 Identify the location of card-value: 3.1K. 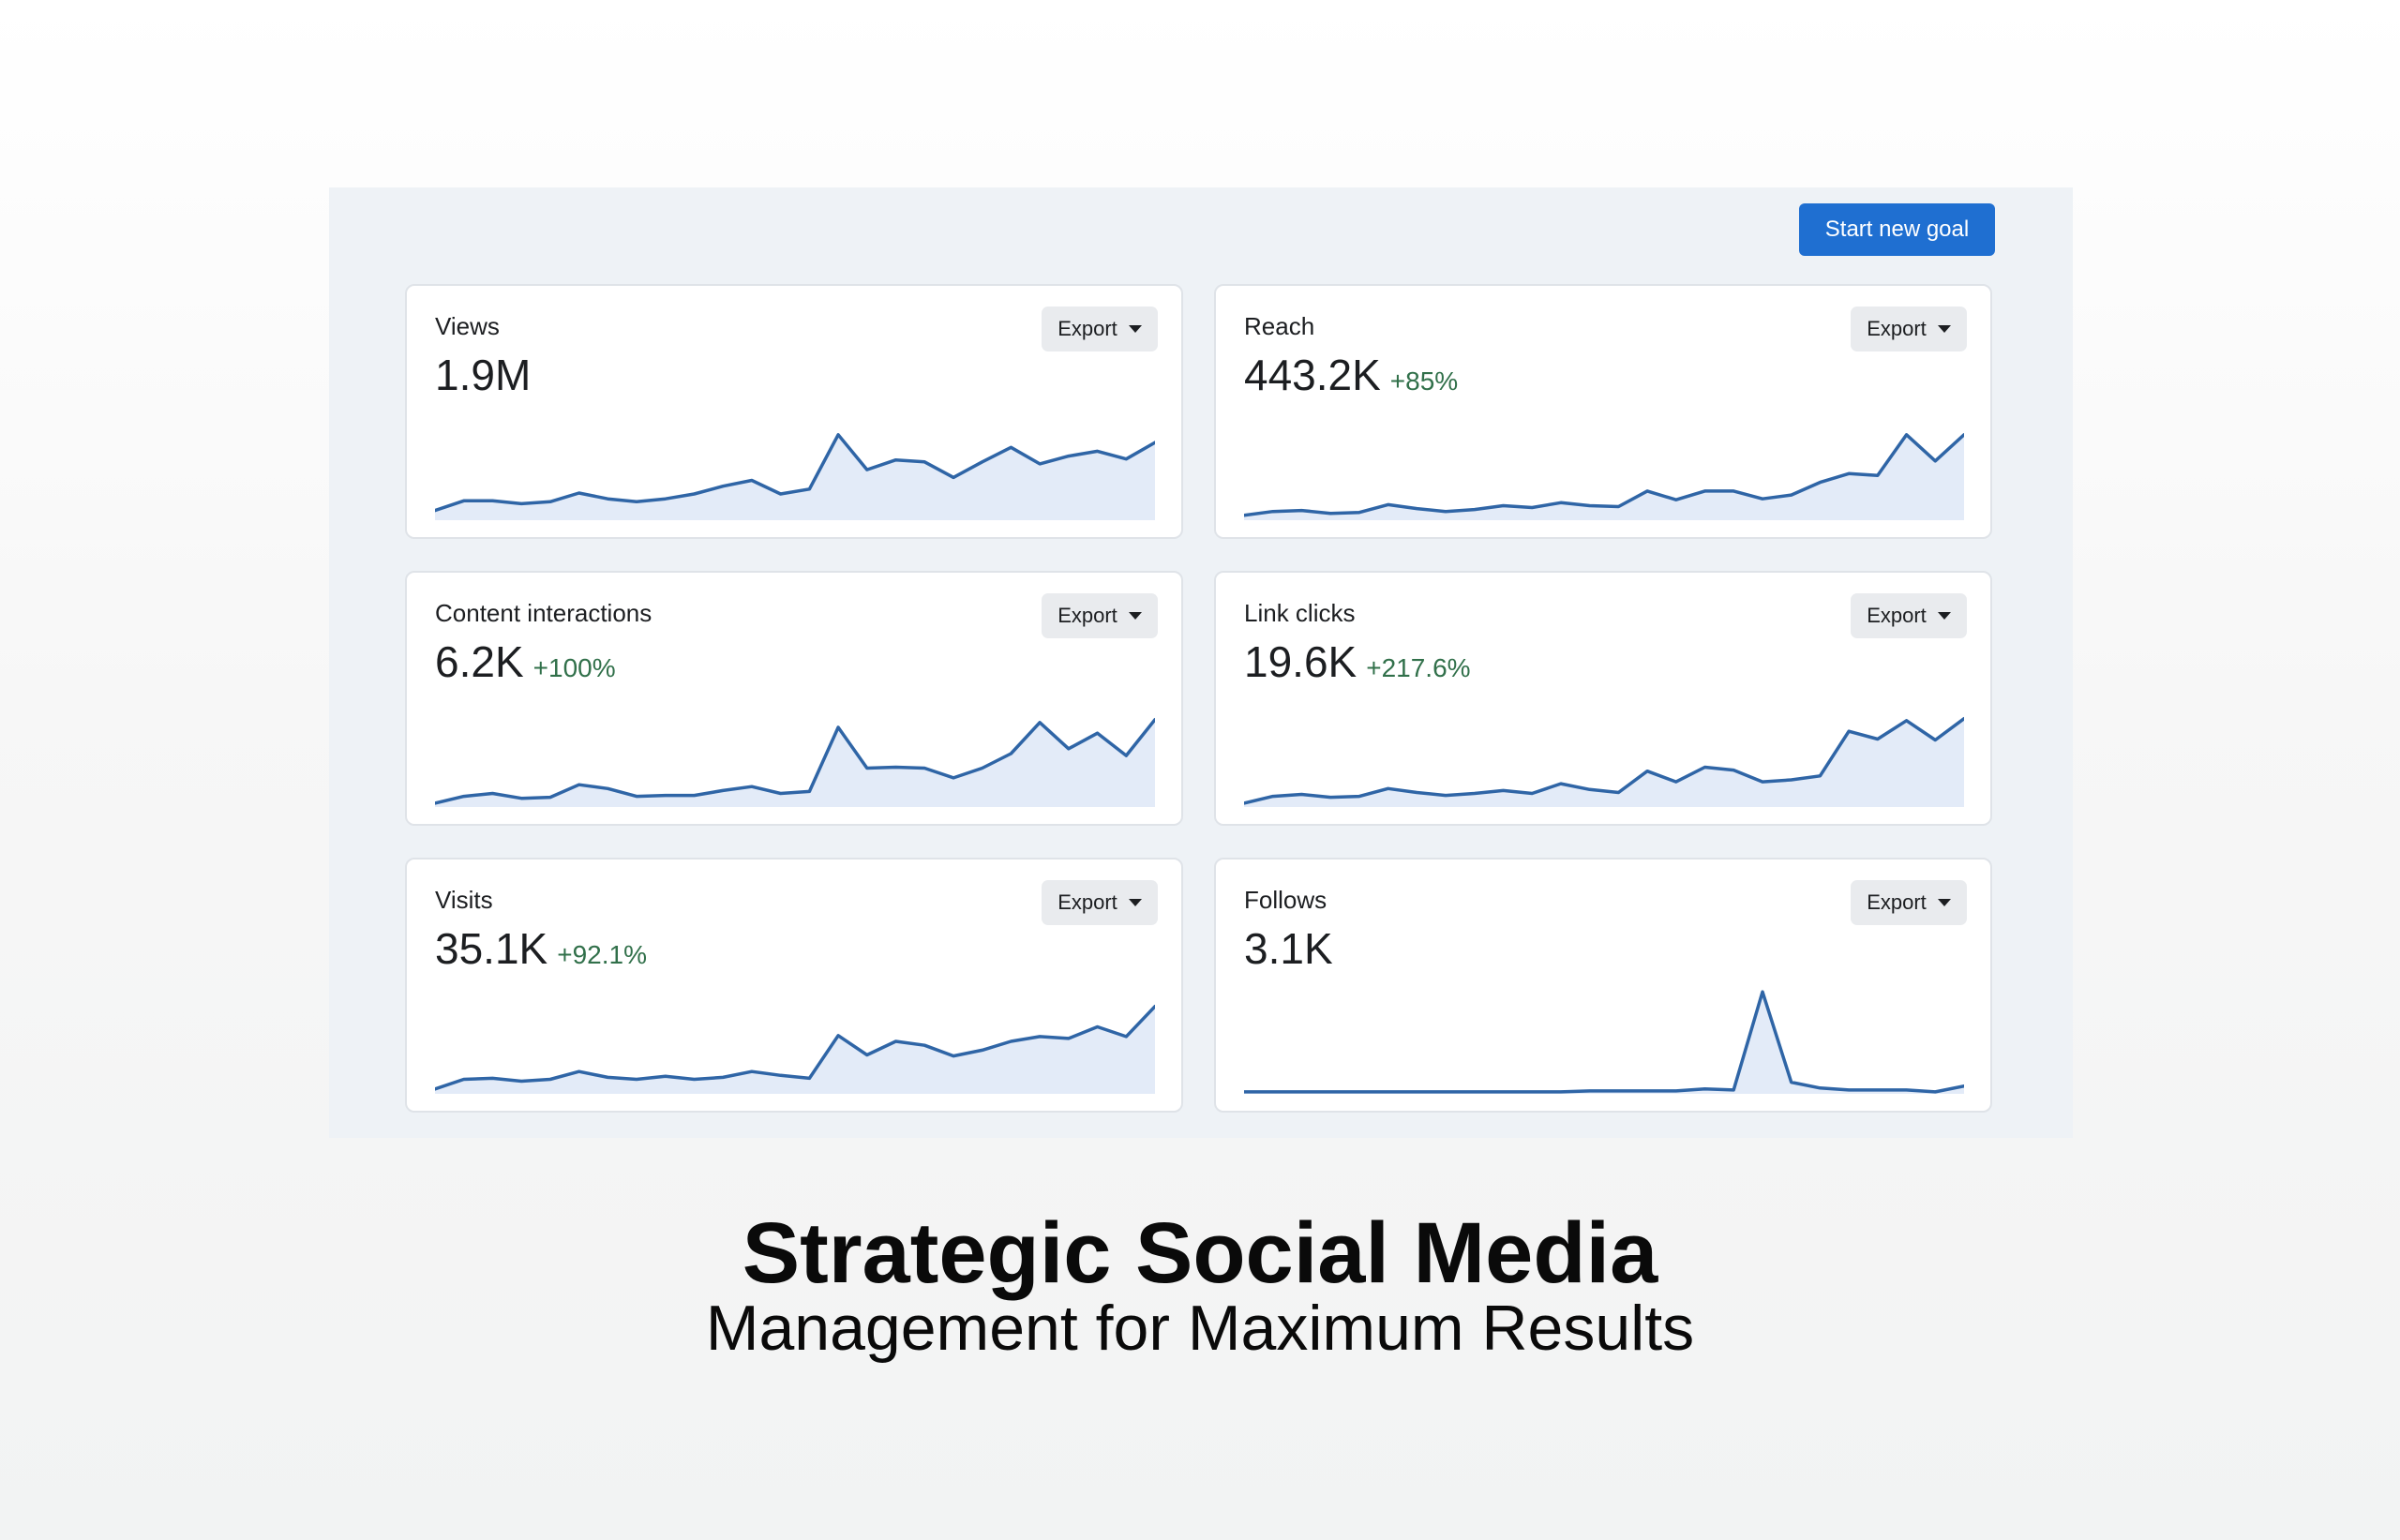
(1288, 948).